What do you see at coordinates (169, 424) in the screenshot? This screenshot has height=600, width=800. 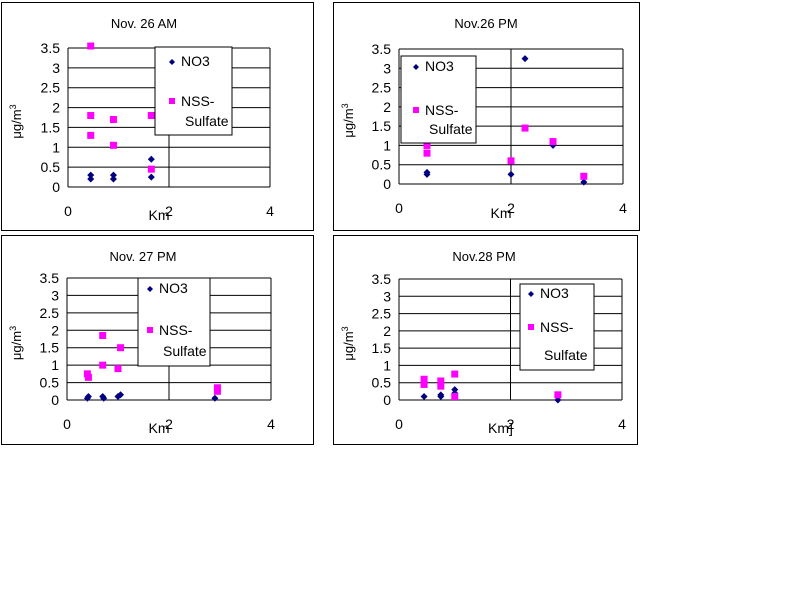 I see `x-tick-label: 2` at bounding box center [169, 424].